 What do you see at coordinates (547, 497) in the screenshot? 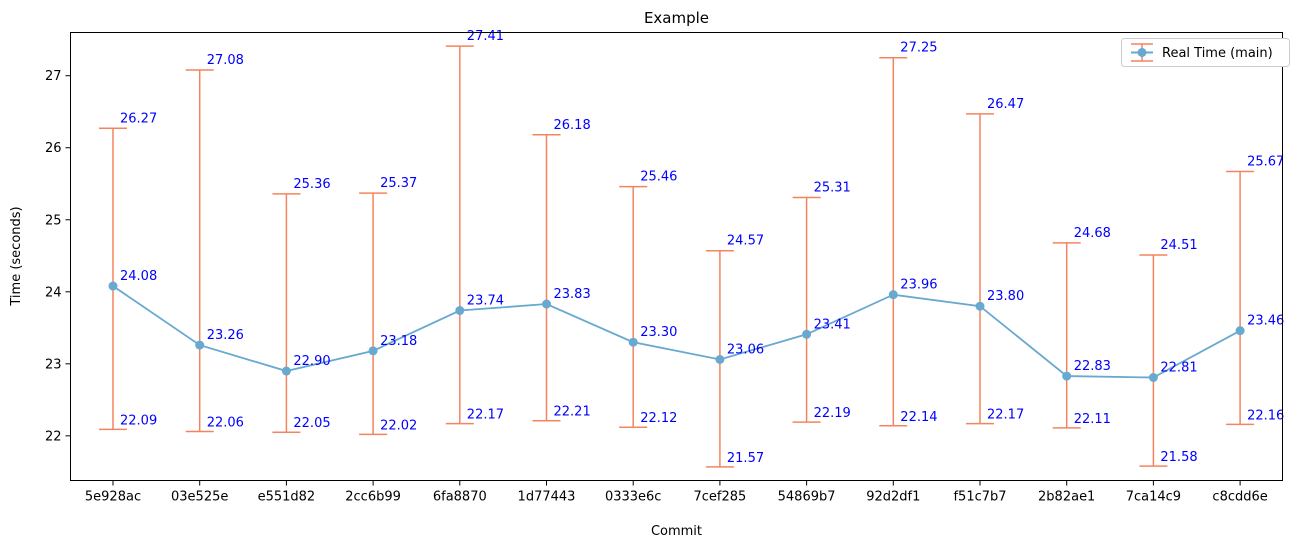
I see `x-tick-label: 1d77443` at bounding box center [547, 497].